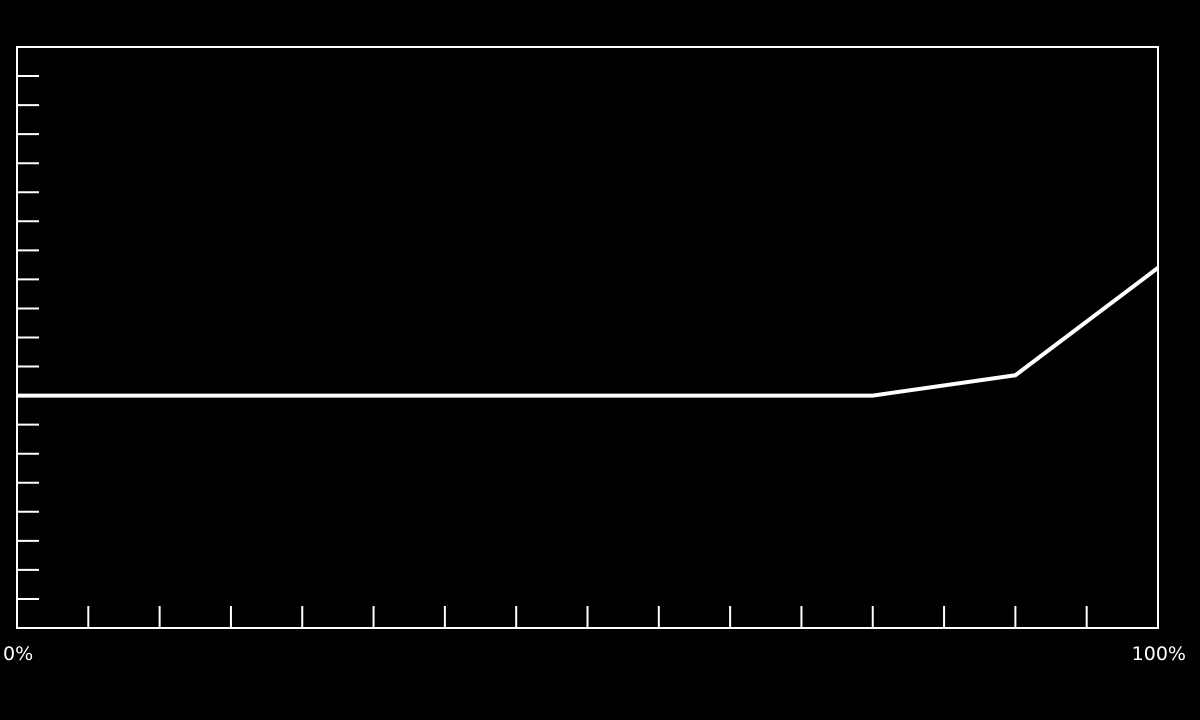 The image size is (1200, 720). What do you see at coordinates (18, 654) in the screenshot?
I see `x-tick-label-min: 0%` at bounding box center [18, 654].